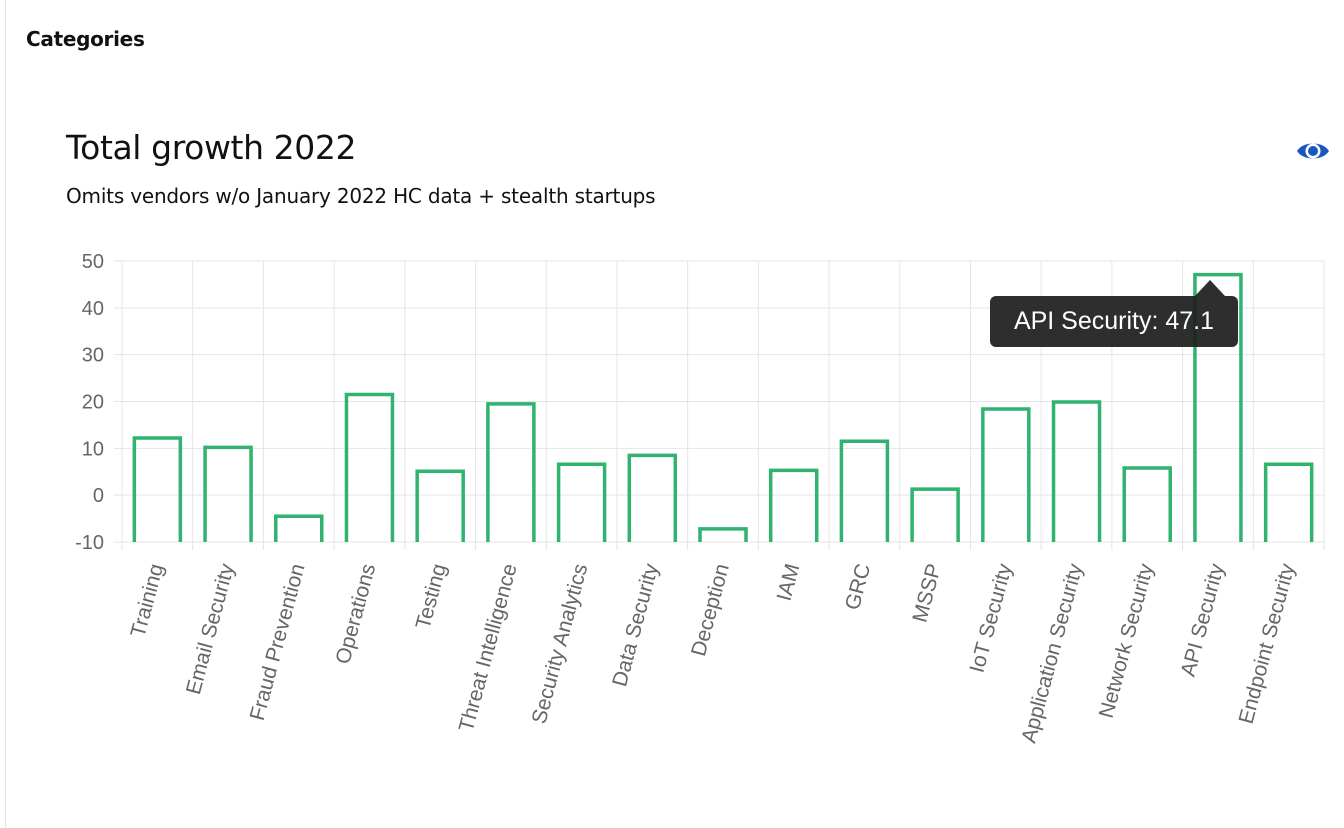  What do you see at coordinates (991, 618) in the screenshot?
I see `x-tick-label: IoT Security` at bounding box center [991, 618].